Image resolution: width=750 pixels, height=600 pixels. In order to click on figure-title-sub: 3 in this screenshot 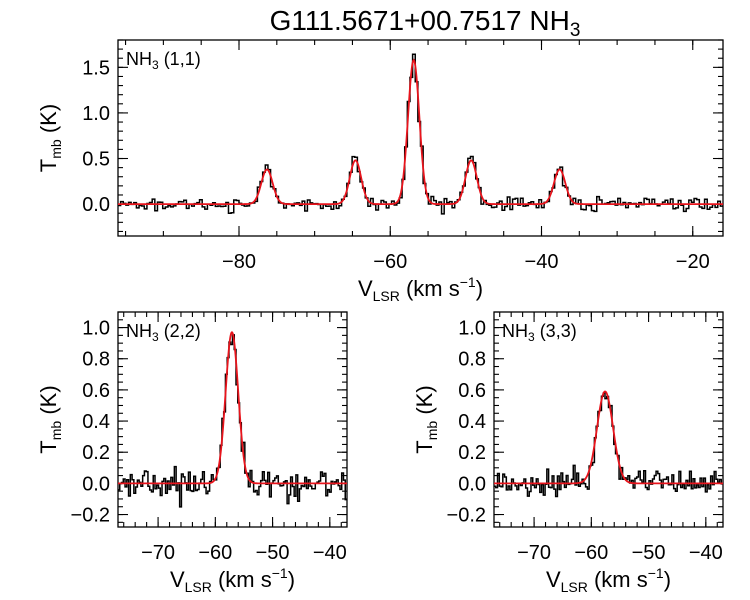, I will do `click(575, 30)`.